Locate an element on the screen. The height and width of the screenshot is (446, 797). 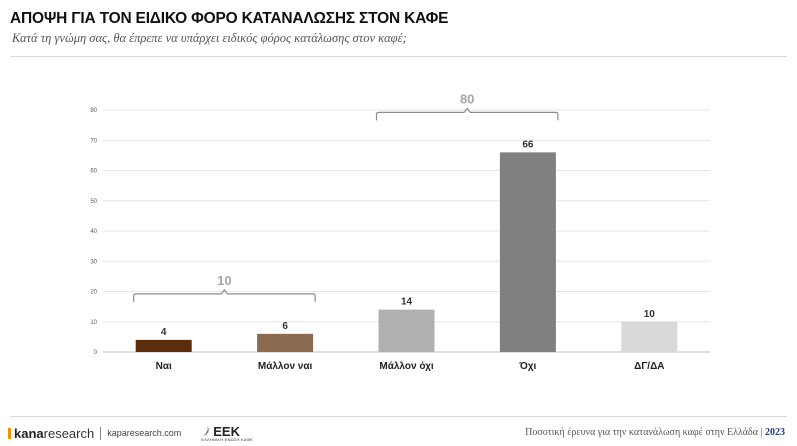
footer-divider is located at coordinates (398, 416).